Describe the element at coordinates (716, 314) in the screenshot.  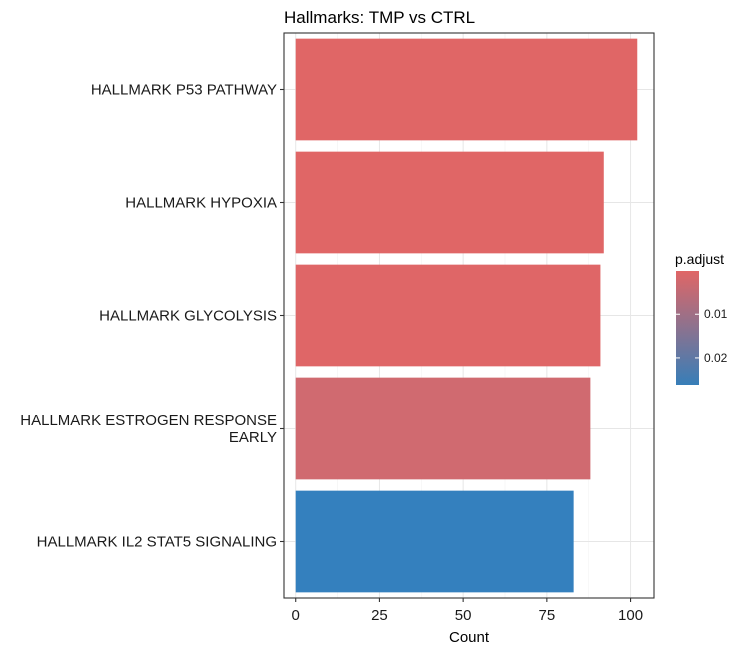
I see `legend-tick-label: 0.01` at that location.